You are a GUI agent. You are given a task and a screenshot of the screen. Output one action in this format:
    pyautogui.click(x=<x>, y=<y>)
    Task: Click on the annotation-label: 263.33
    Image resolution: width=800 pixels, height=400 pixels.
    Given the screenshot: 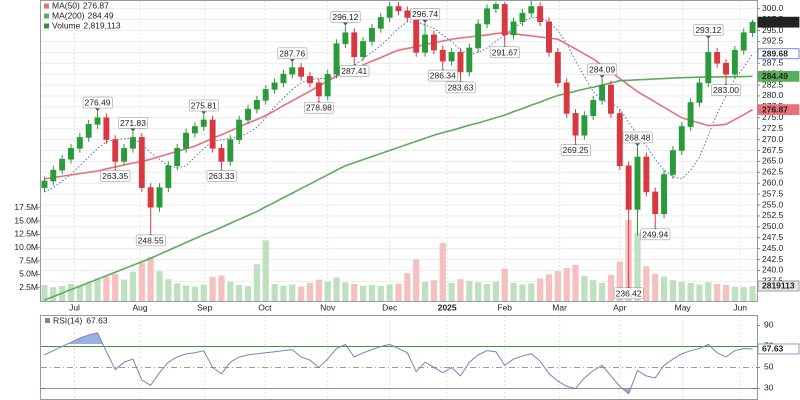 What is the action you would take?
    pyautogui.click(x=221, y=176)
    